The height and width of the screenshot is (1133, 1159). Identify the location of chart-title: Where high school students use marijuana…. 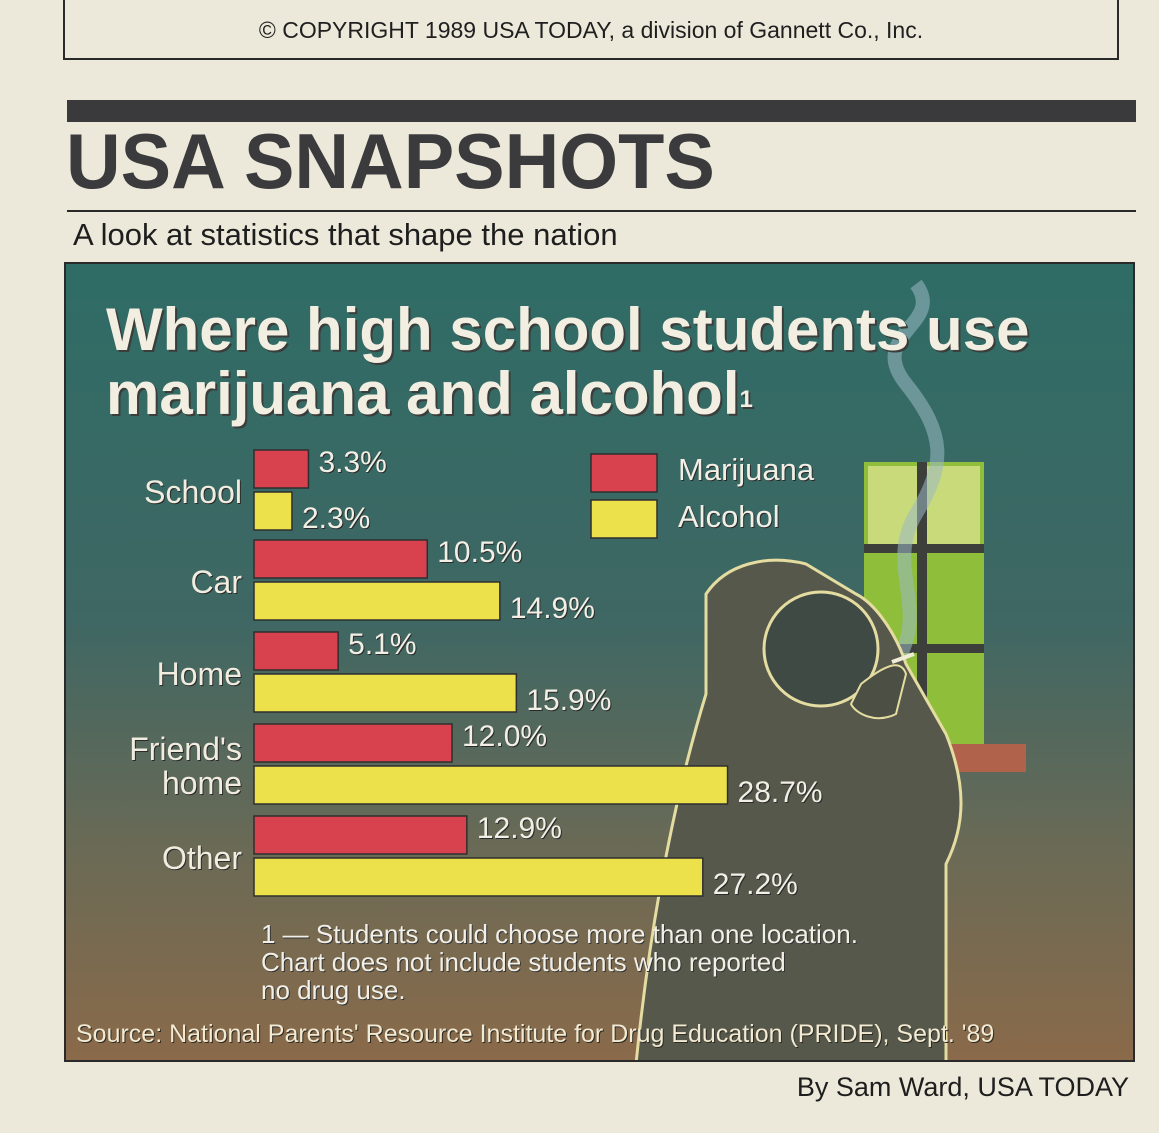
(611, 362).